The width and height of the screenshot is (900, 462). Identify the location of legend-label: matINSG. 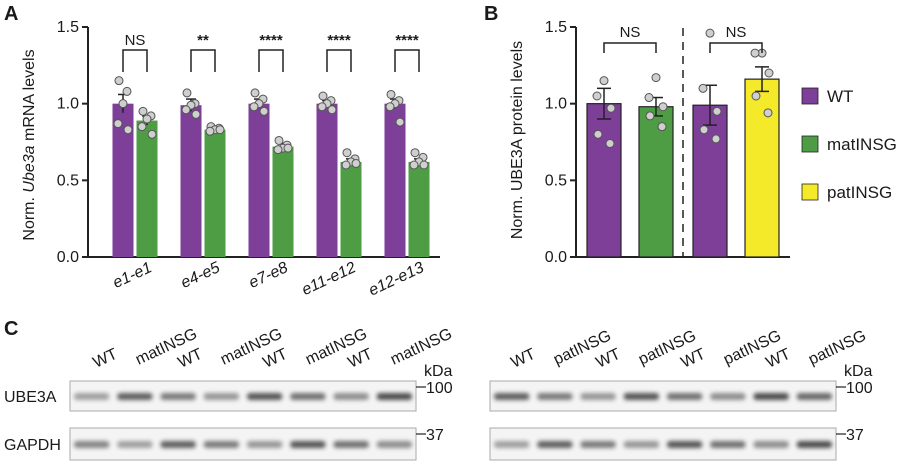
(862, 144).